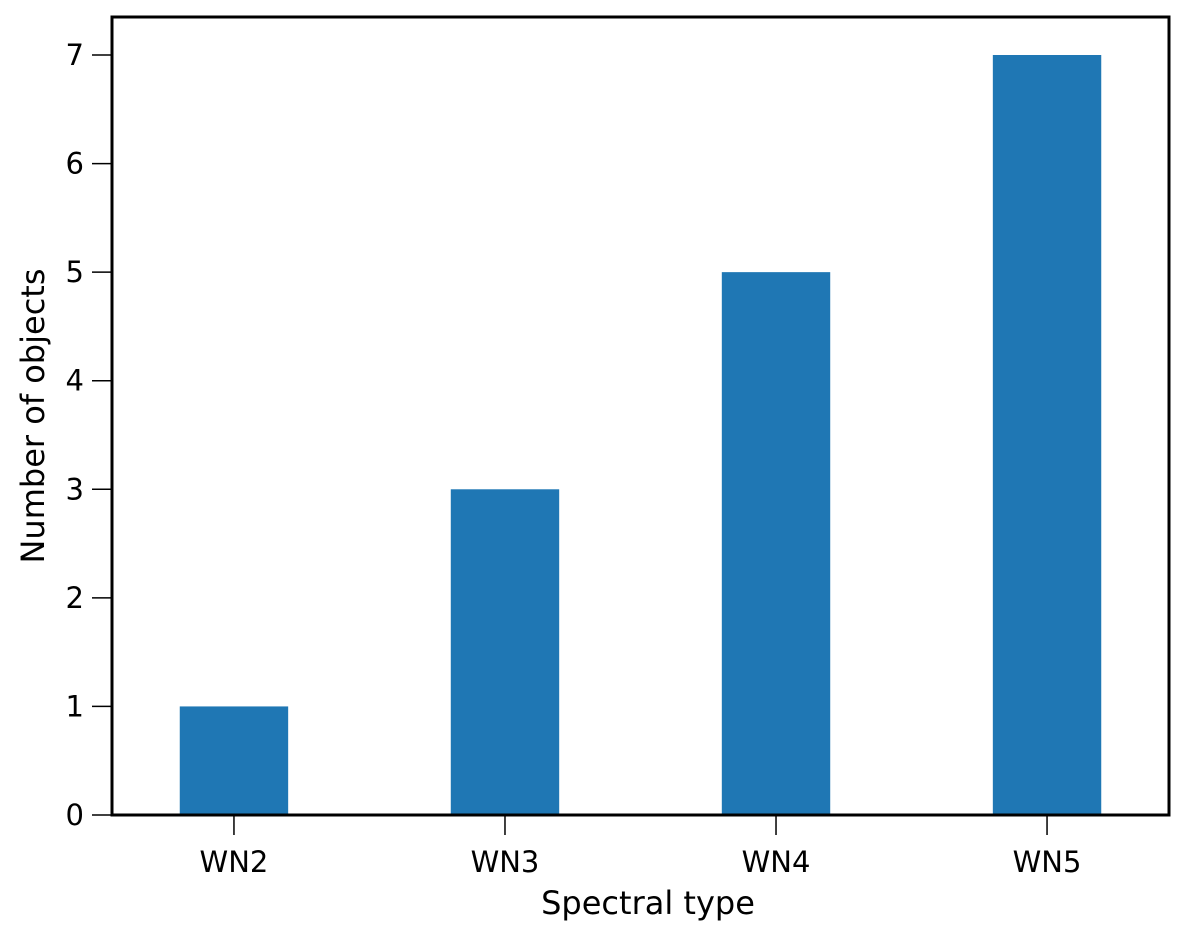 This screenshot has height=939, width=1200. What do you see at coordinates (1047, 435) in the screenshot?
I see `bar-wn5` at bounding box center [1047, 435].